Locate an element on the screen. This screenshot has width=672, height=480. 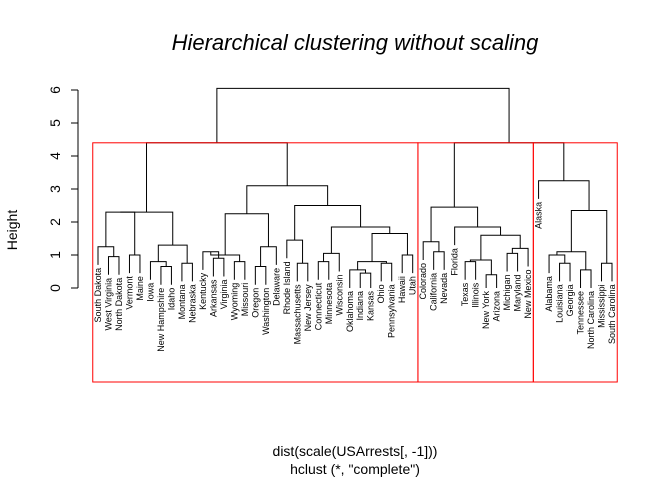
leaf-label: California is located at coordinates (434, 292).